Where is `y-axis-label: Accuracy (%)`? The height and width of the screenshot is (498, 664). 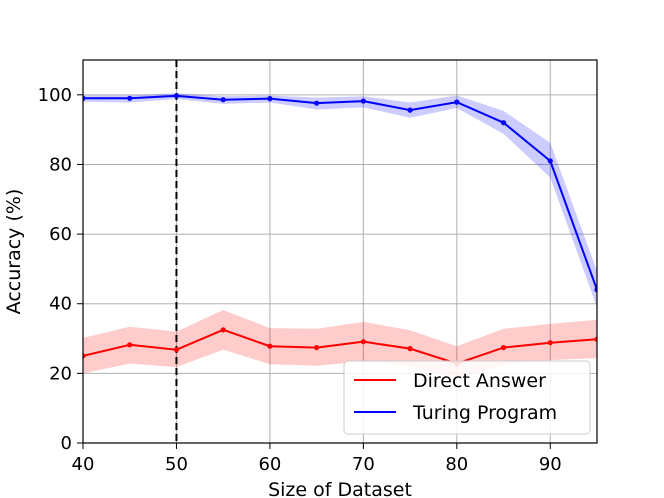 y-axis-label: Accuracy (%) is located at coordinates (14, 252).